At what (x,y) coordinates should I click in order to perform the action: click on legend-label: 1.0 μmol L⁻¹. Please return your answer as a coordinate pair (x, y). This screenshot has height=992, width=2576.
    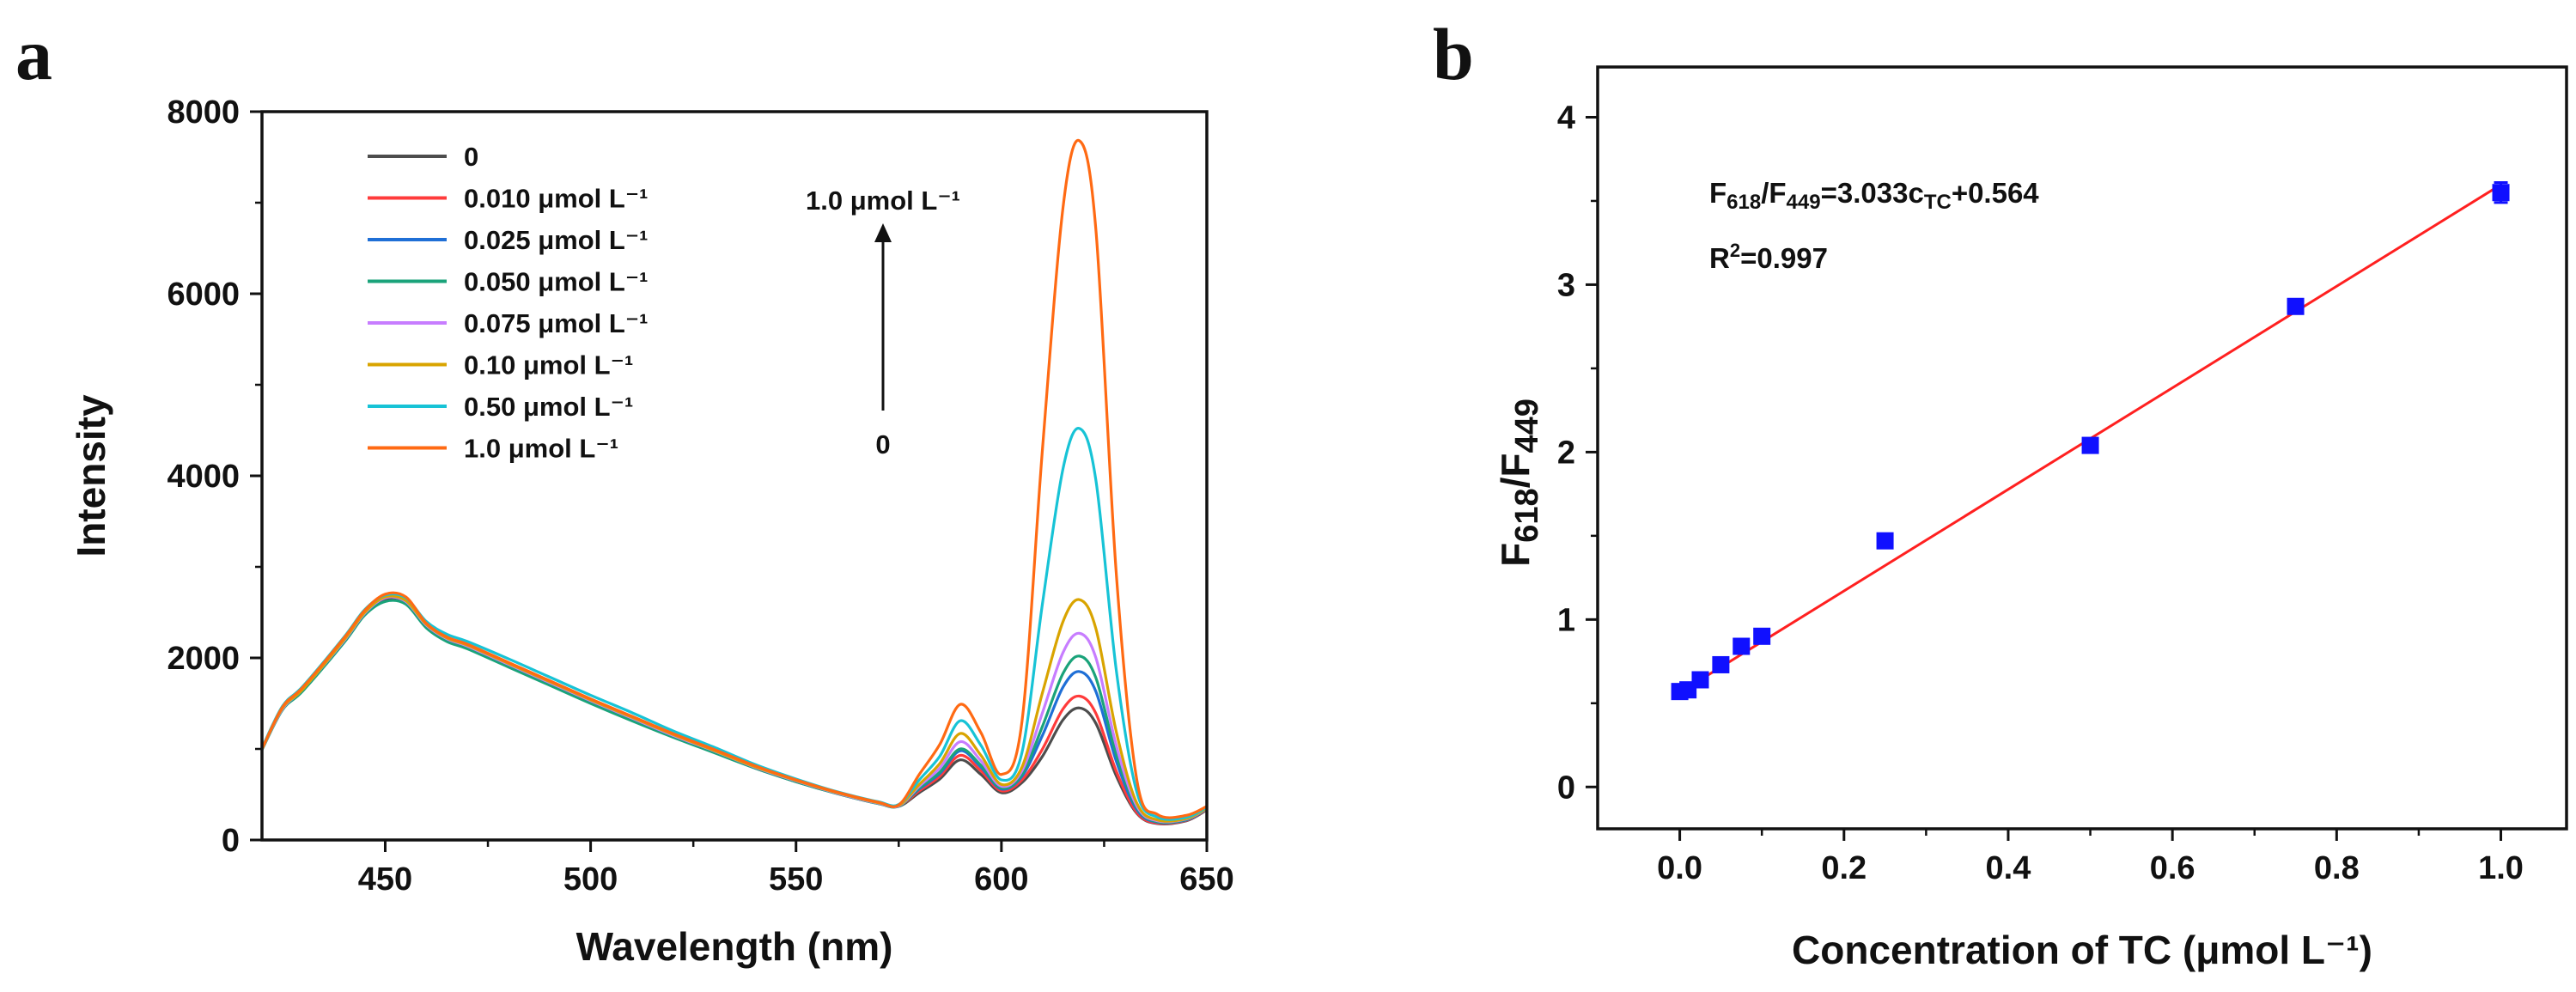
    Looking at the image, I should click on (541, 449).